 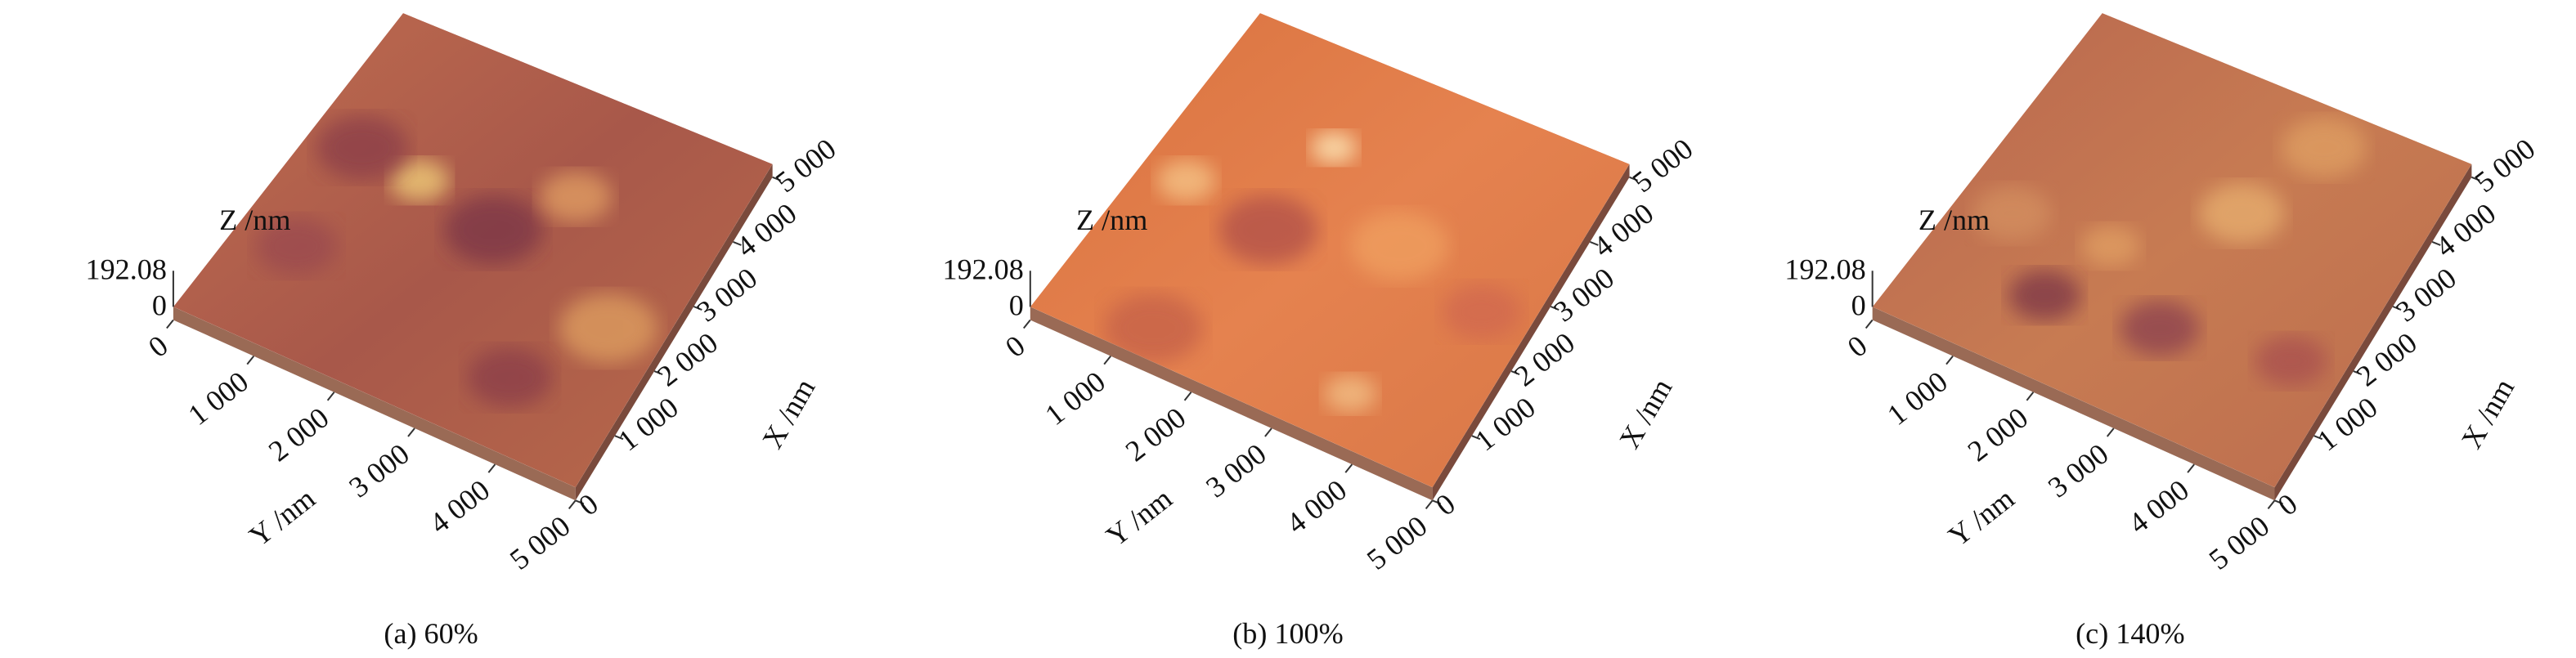 What do you see at coordinates (2130, 633) in the screenshot?
I see `caption: (c) 140%` at bounding box center [2130, 633].